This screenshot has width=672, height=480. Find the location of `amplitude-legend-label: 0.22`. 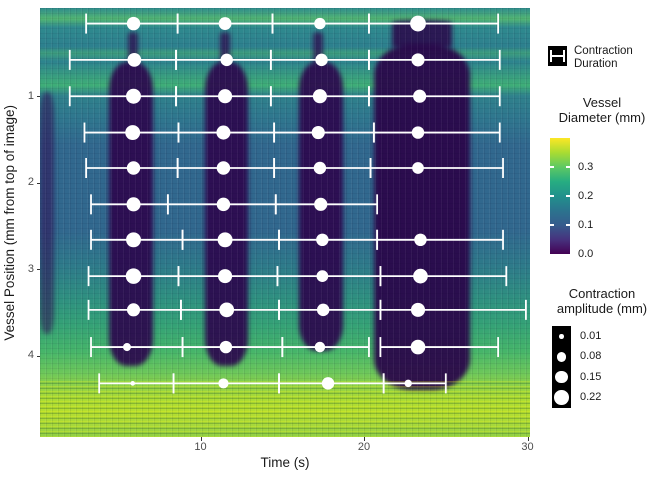

amplitude-legend-label: 0.22 is located at coordinates (591, 397).